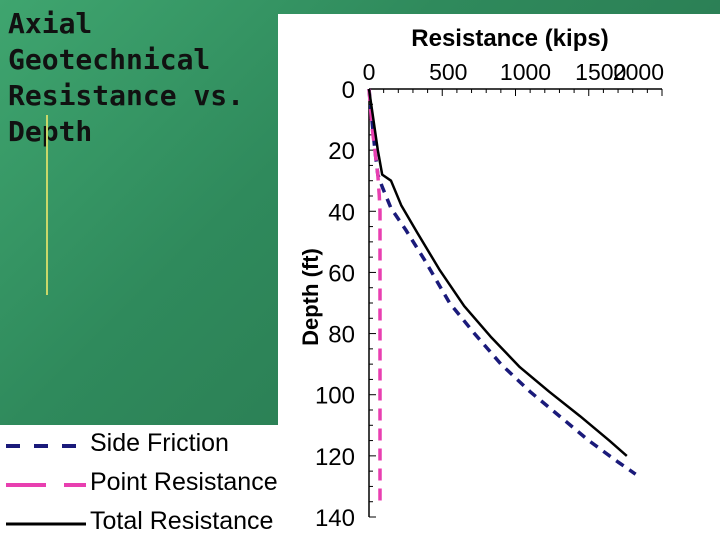 This screenshot has height=540, width=720. I want to click on y-tick-label: 0, so click(348, 90).